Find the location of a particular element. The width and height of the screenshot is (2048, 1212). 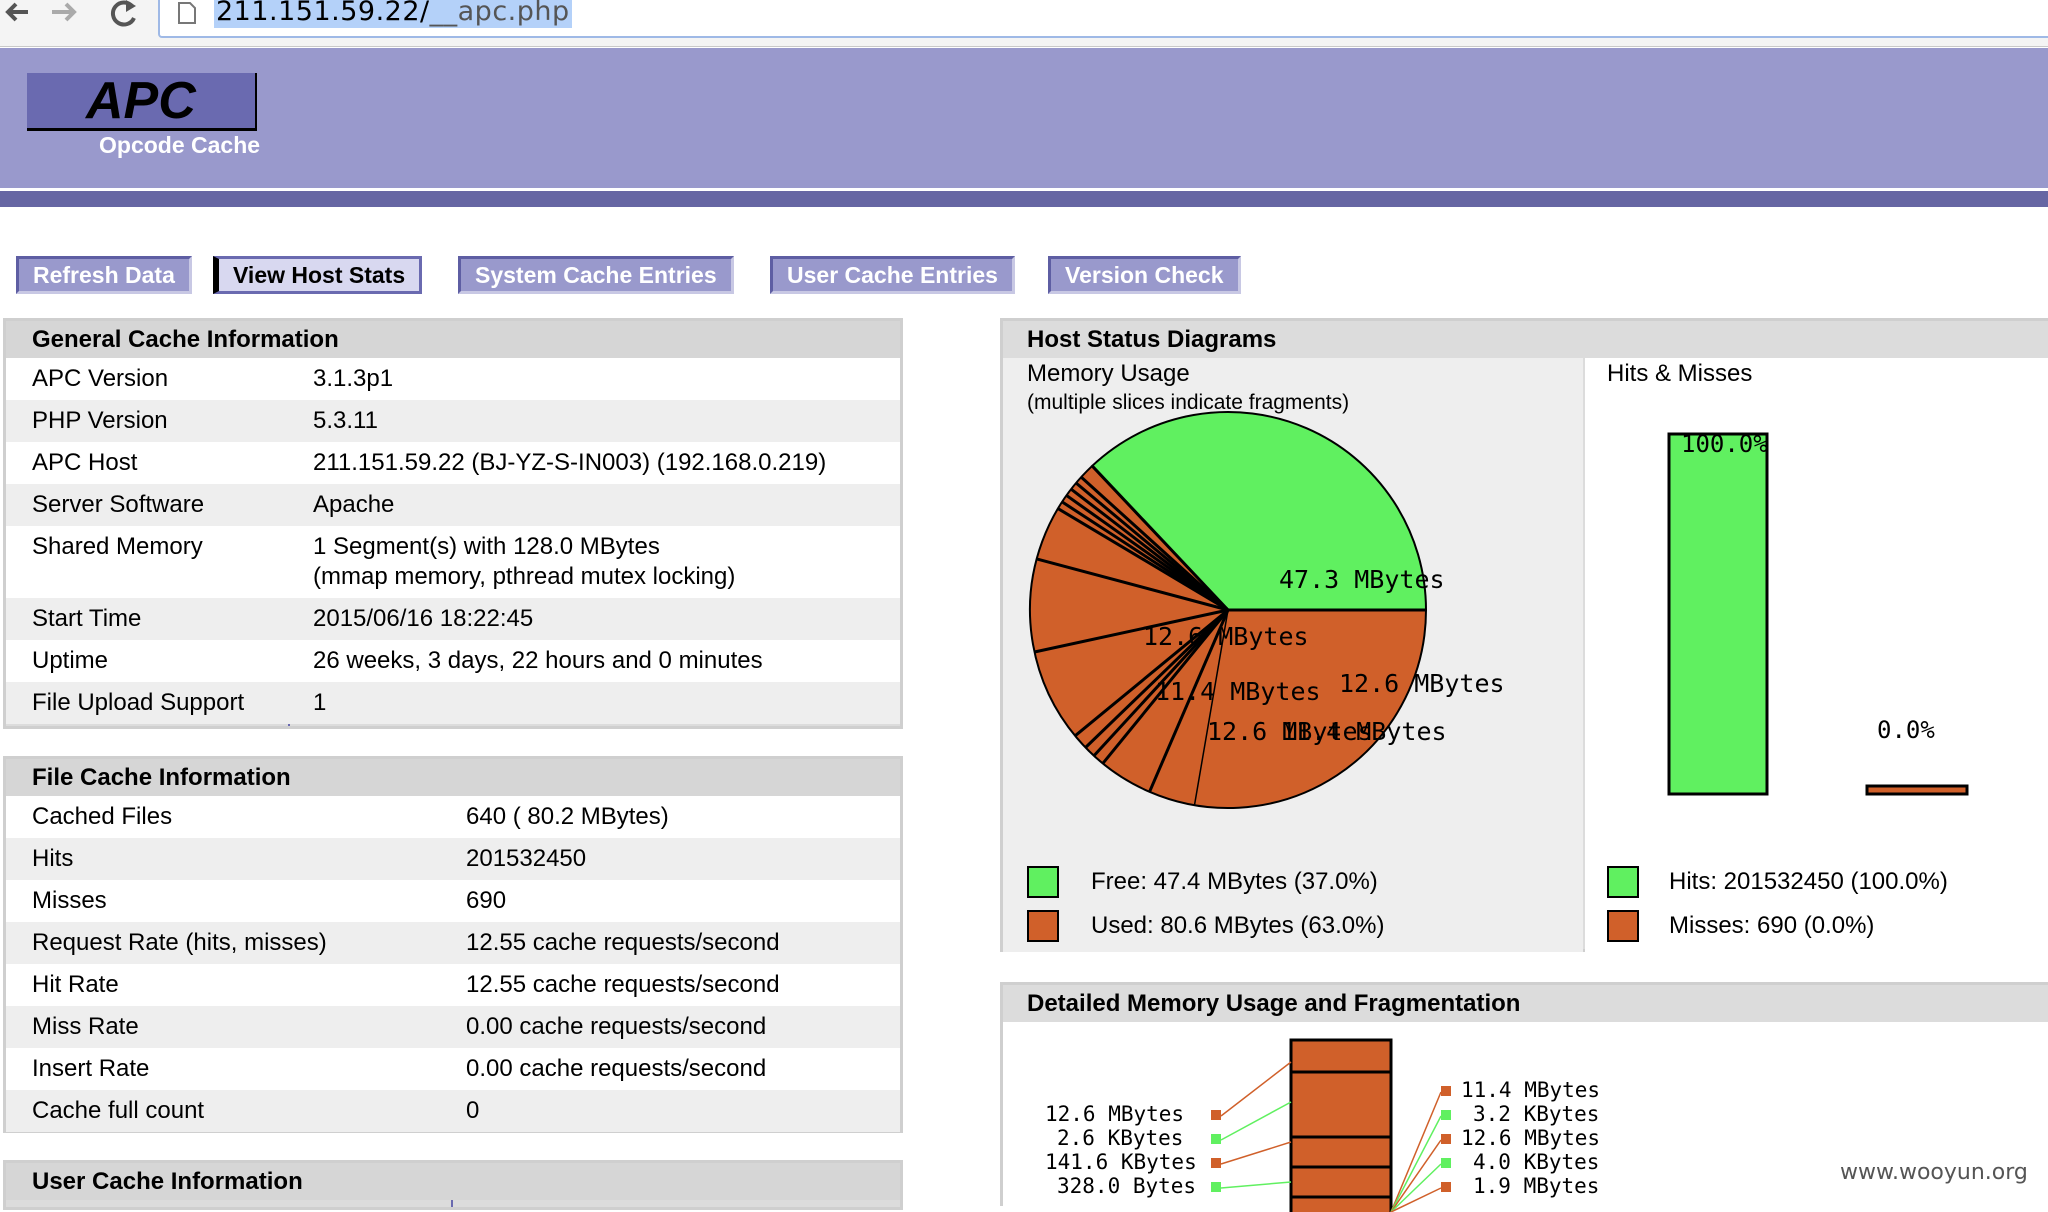

table-row: Miss Rate 0.00 cache requests/second is located at coordinates (453, 1027).